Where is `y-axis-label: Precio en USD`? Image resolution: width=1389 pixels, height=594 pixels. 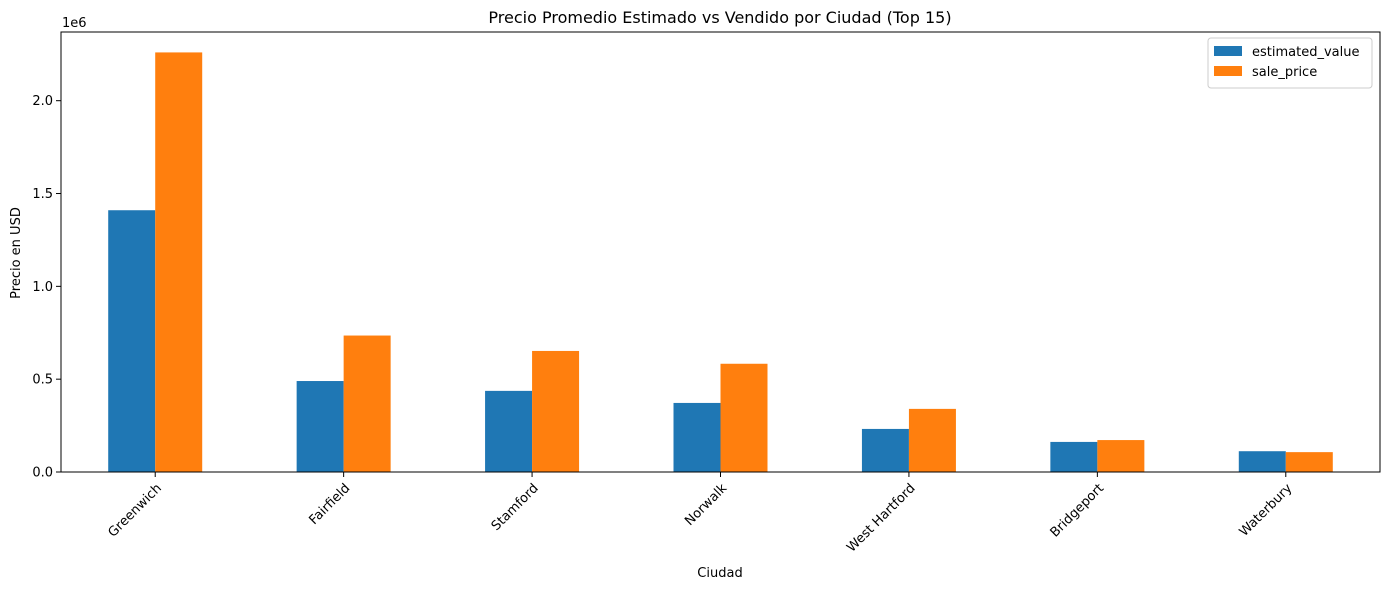
y-axis-label: Precio en USD is located at coordinates (16, 253).